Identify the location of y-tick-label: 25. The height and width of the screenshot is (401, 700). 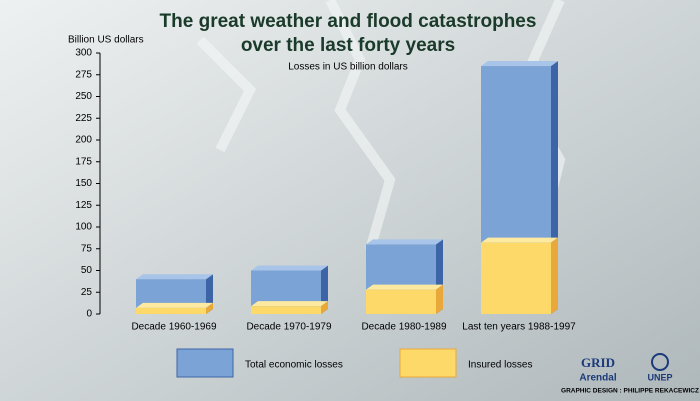
(87, 292).